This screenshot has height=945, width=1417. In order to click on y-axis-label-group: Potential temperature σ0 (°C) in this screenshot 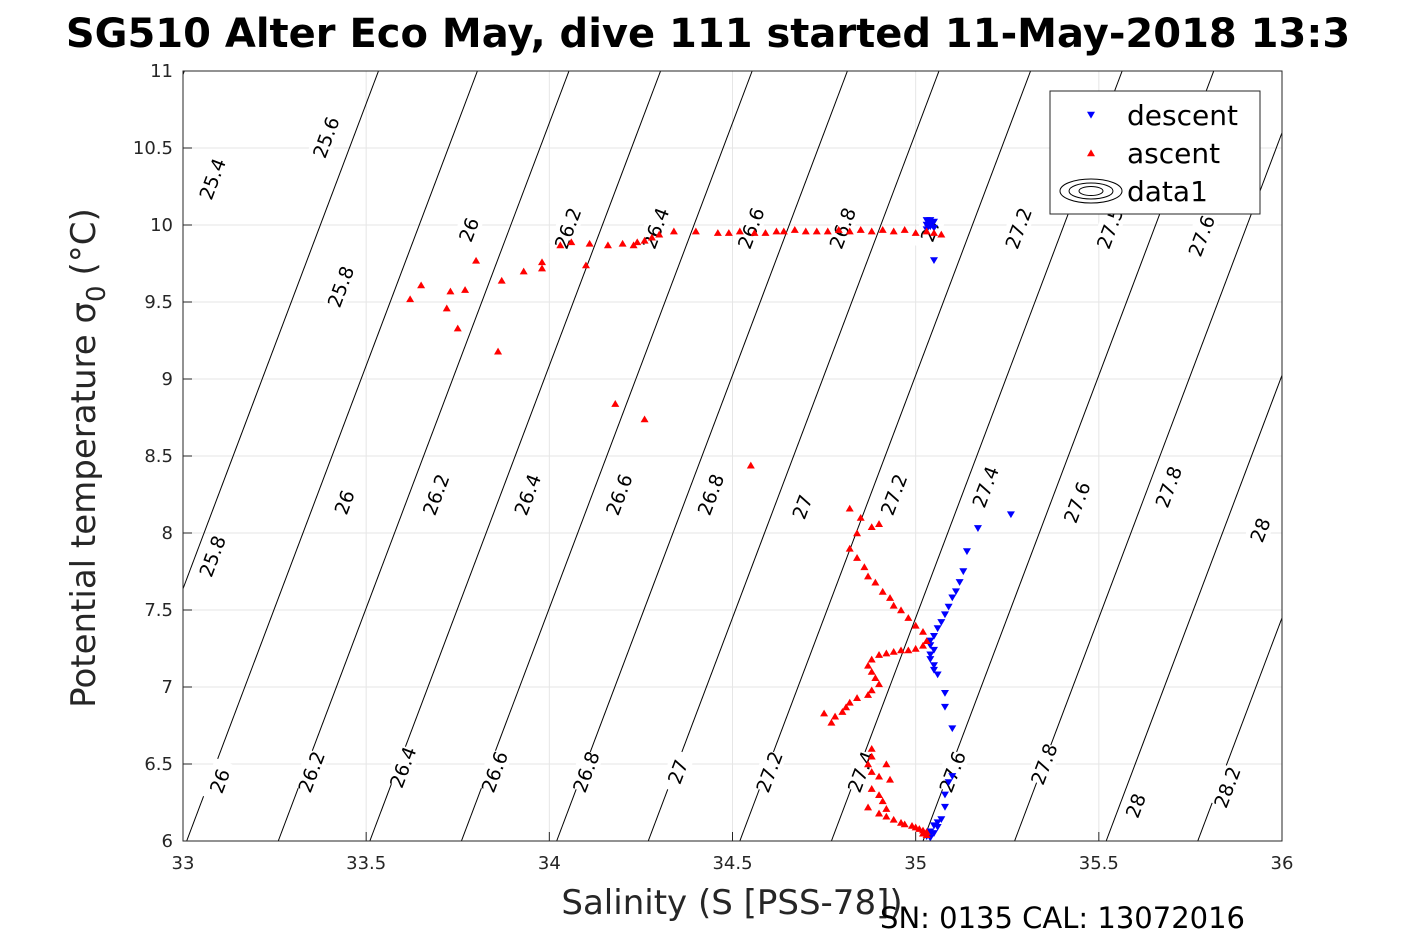, I will do `click(88, 458)`.